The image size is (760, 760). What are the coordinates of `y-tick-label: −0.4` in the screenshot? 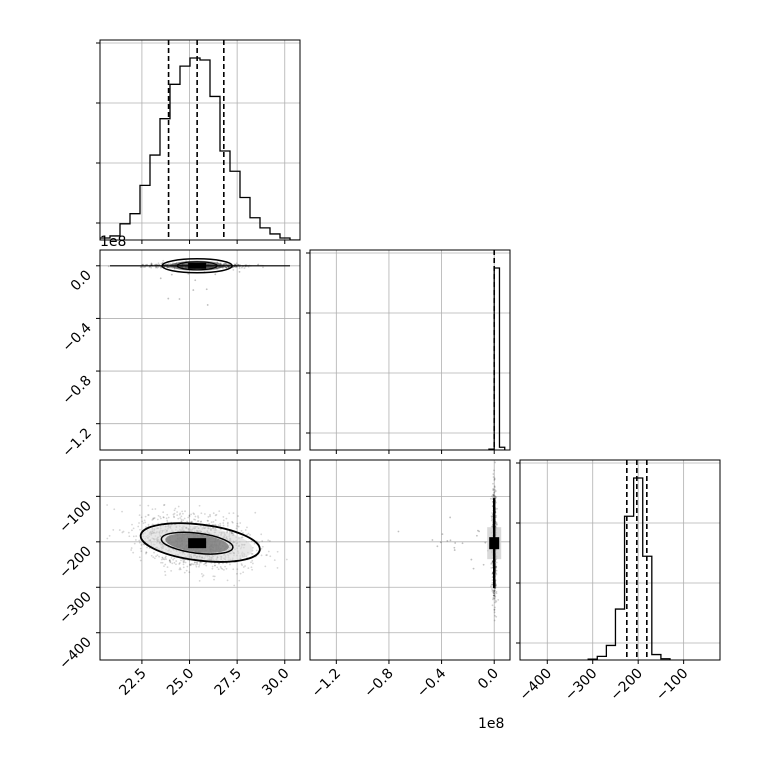 It's located at (76, 337).